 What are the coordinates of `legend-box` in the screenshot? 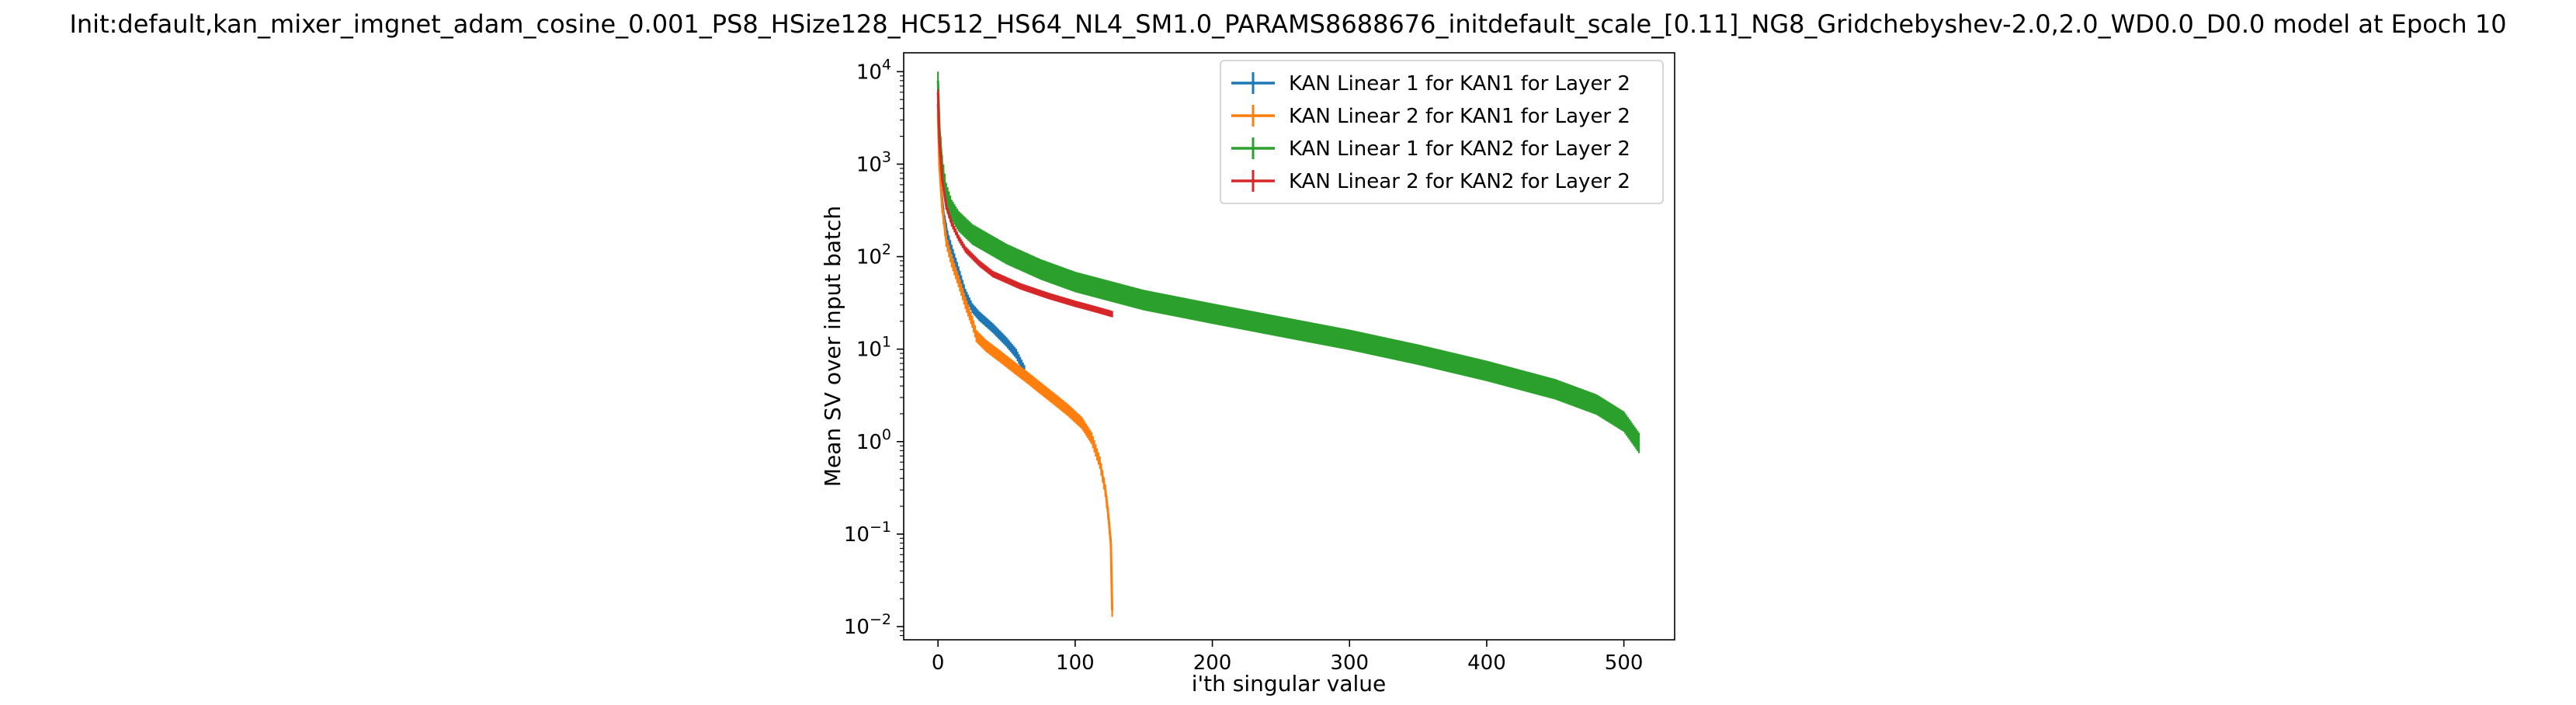 It's located at (1442, 132).